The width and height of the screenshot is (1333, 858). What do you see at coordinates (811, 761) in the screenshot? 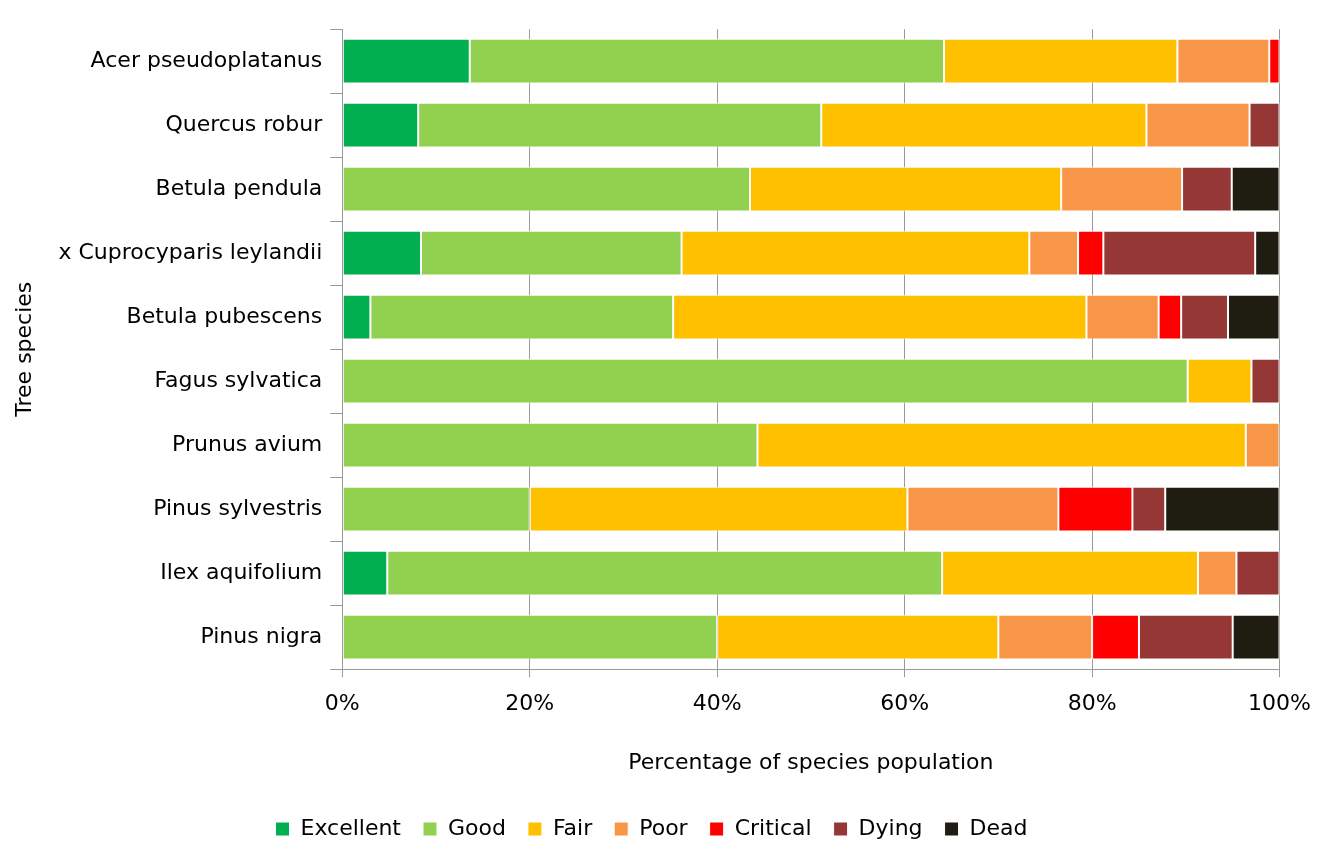
I see `x-axis-title: Percentage of species population` at bounding box center [811, 761].